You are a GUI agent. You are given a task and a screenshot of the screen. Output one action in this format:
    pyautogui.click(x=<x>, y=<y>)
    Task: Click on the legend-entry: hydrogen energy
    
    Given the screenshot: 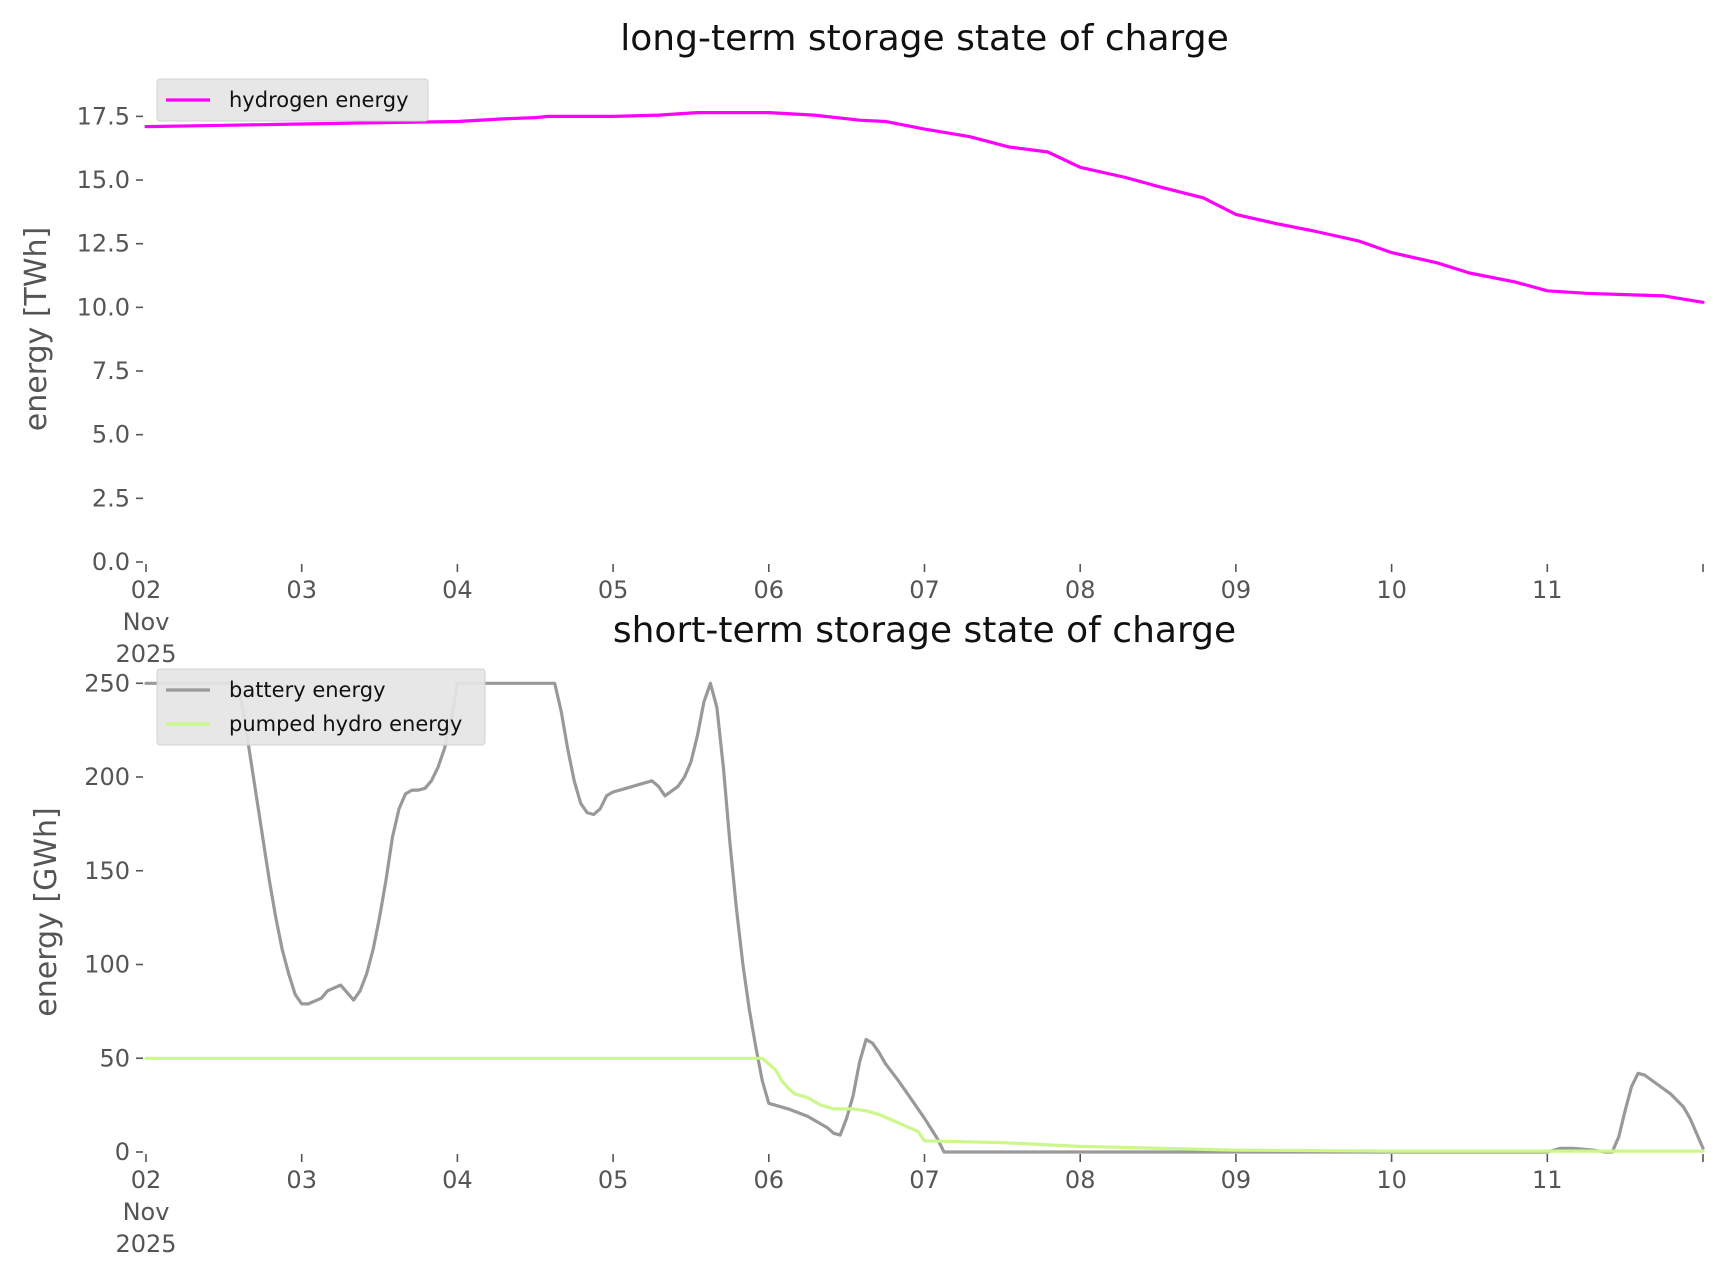 What is the action you would take?
    pyautogui.click(x=319, y=100)
    